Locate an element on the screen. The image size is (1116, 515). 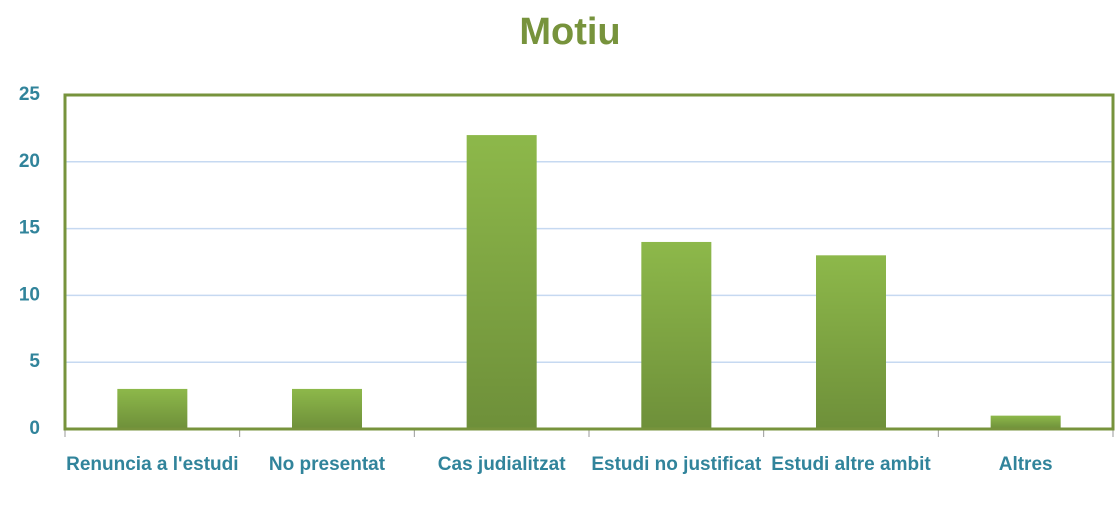
x-tick-label: Renuncia a l'estudi is located at coordinates (152, 464).